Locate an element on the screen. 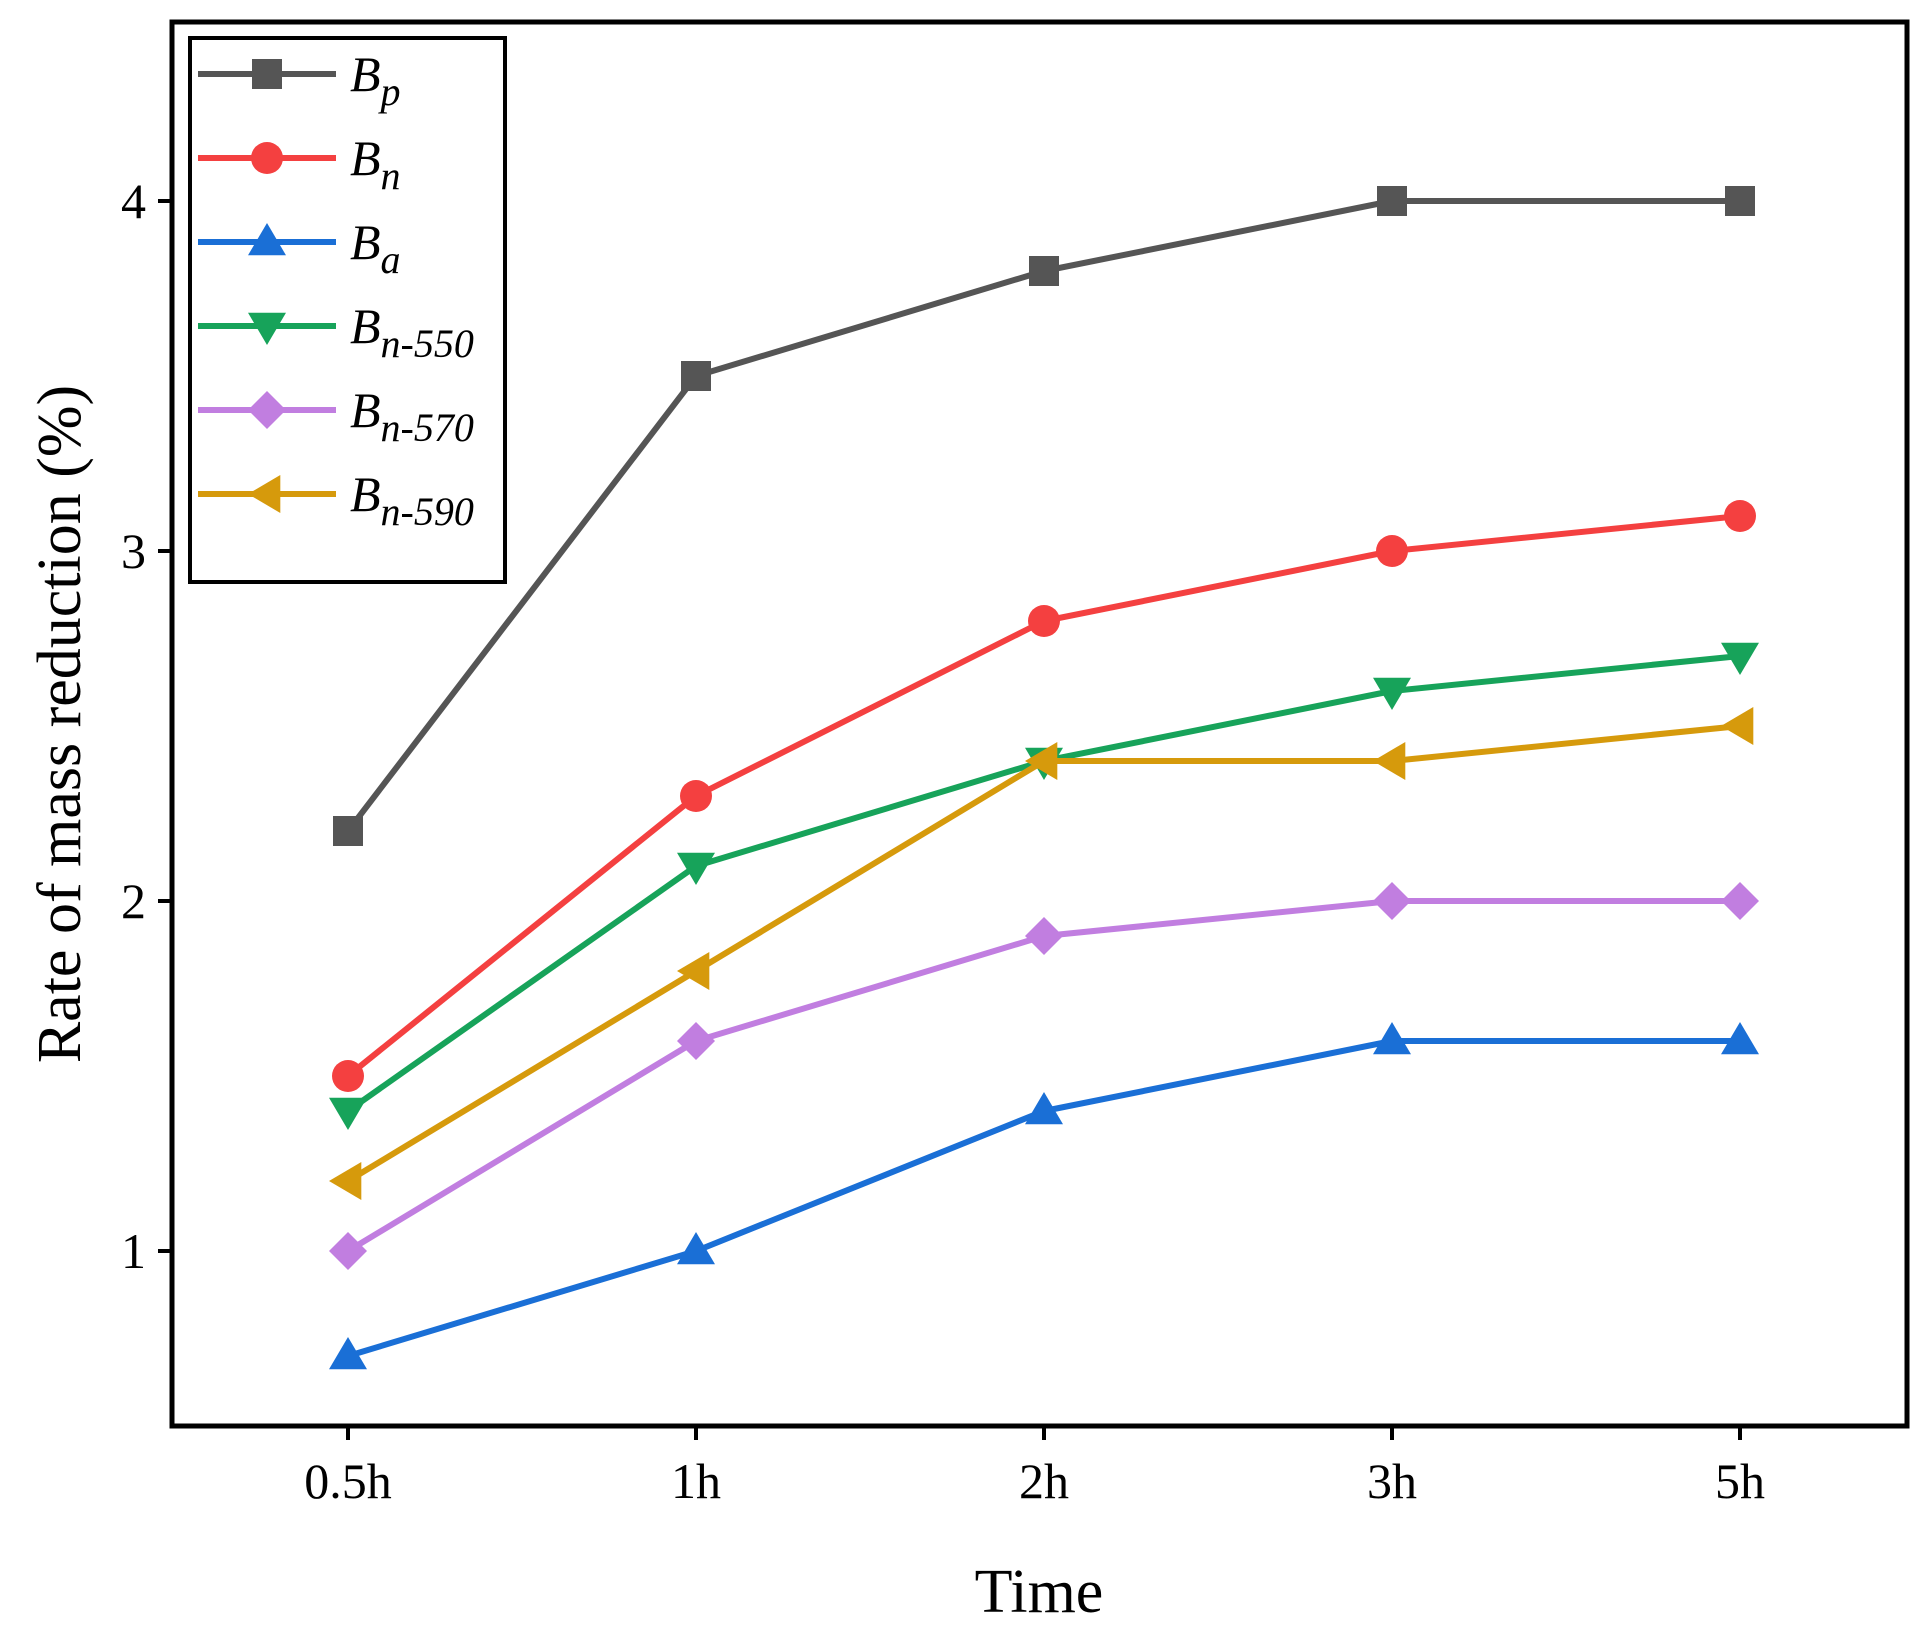 This screenshot has width=1931, height=1637. y-tick-label: 3 is located at coordinates (133, 551).